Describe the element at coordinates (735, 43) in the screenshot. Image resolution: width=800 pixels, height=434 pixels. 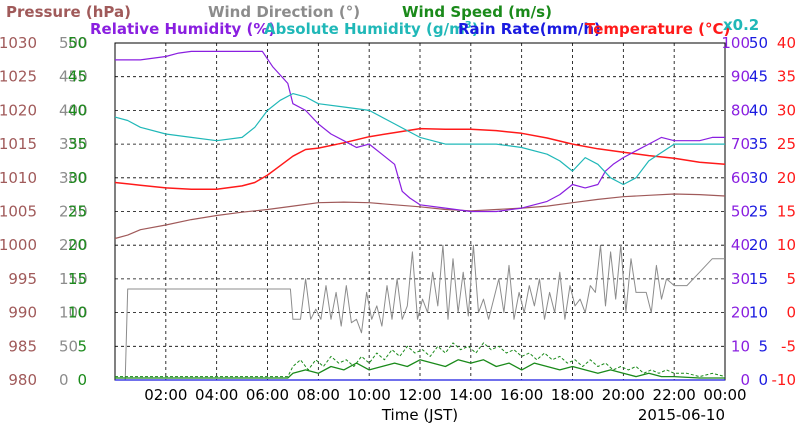
I see `tick-relative-humidity: 100` at that location.